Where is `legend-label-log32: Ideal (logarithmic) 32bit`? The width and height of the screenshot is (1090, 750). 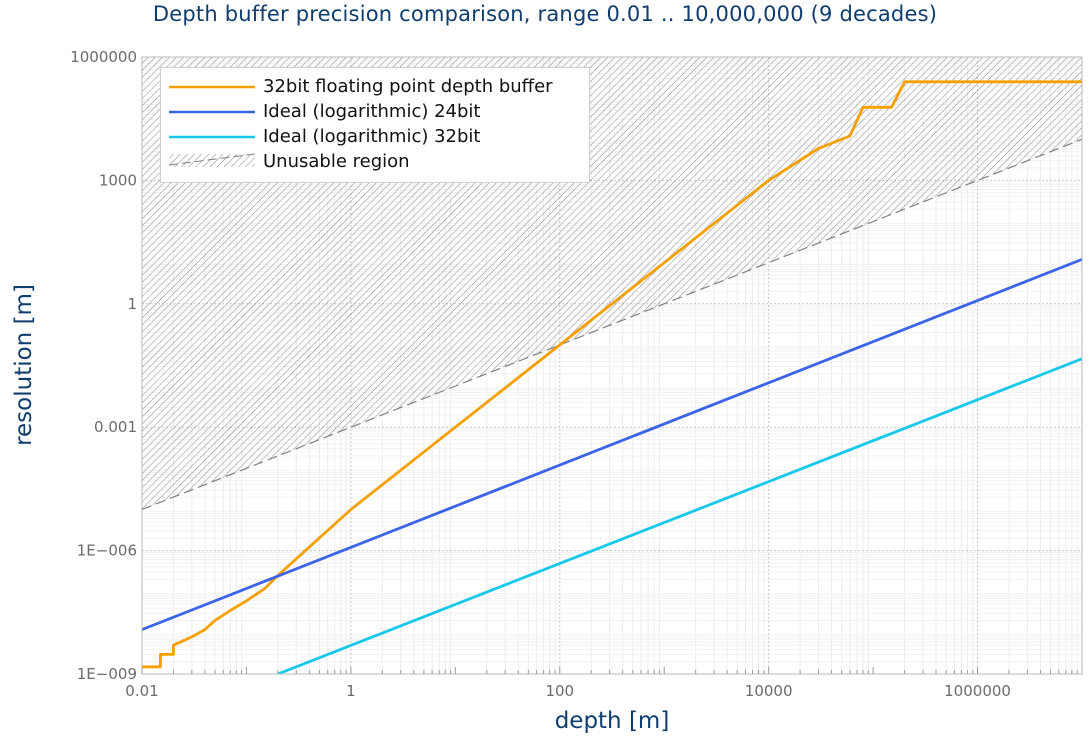 legend-label-log32: Ideal (logarithmic) 32bit is located at coordinates (372, 136).